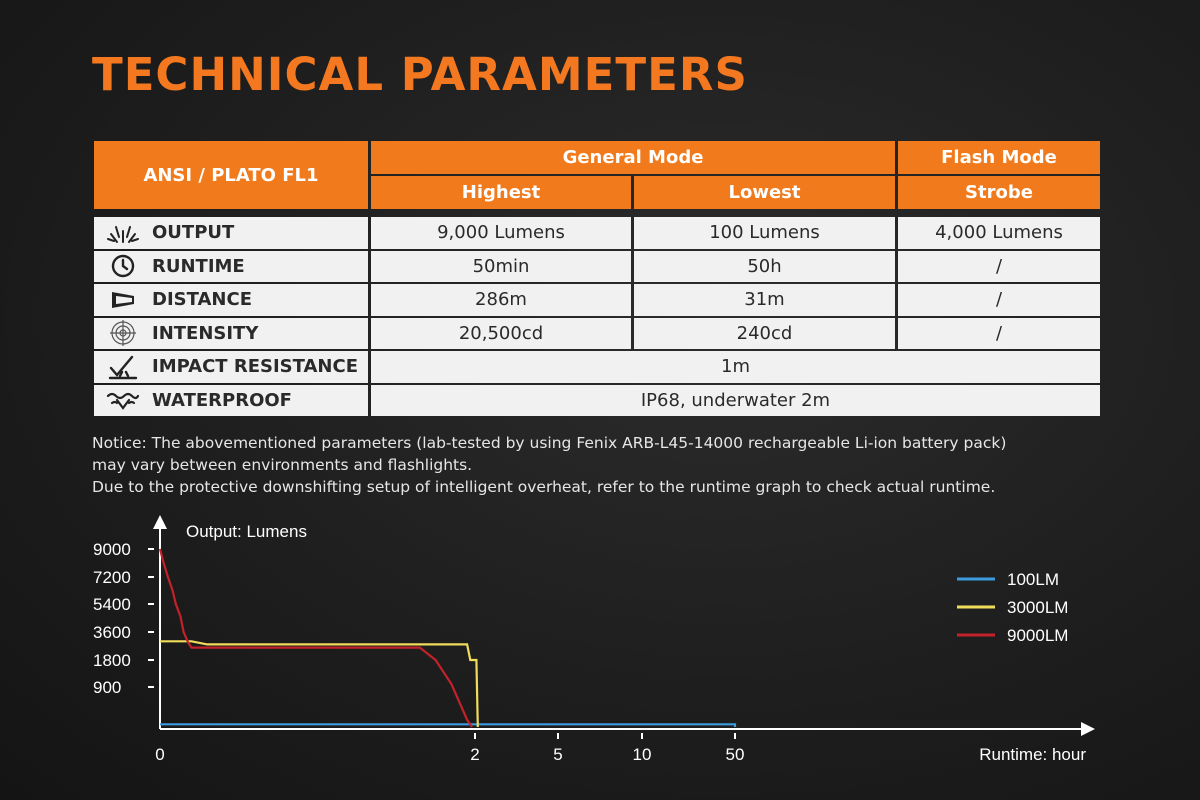 The width and height of the screenshot is (1200, 800). What do you see at coordinates (222, 400) in the screenshot?
I see `row-label-text: WATERPROOF` at bounding box center [222, 400].